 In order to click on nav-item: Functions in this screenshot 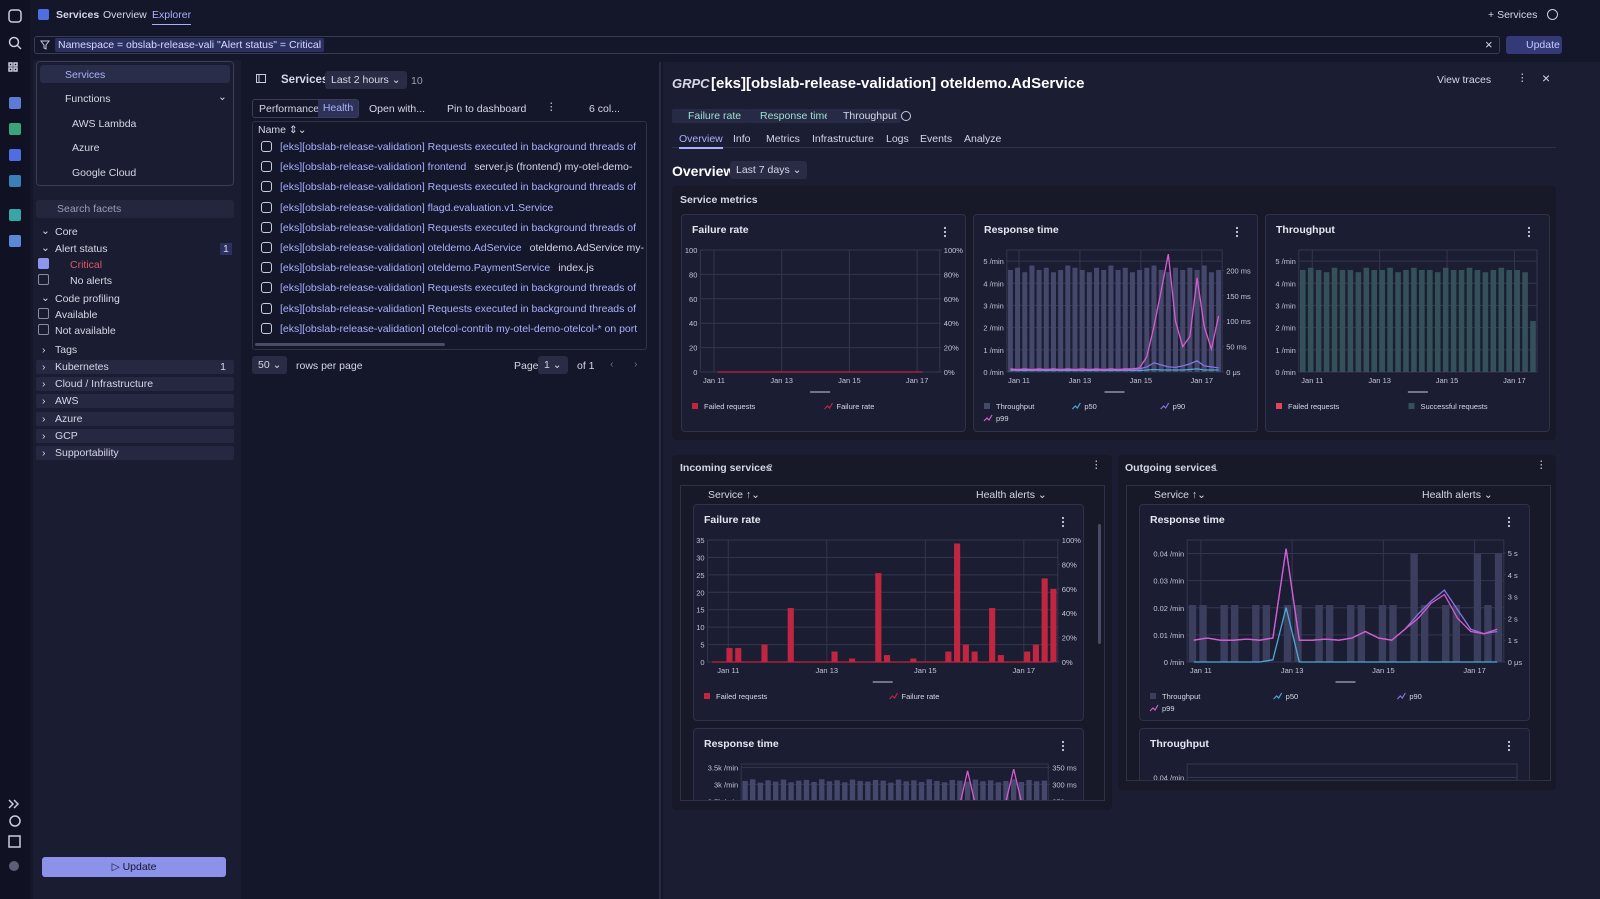, I will do `click(88, 99)`.